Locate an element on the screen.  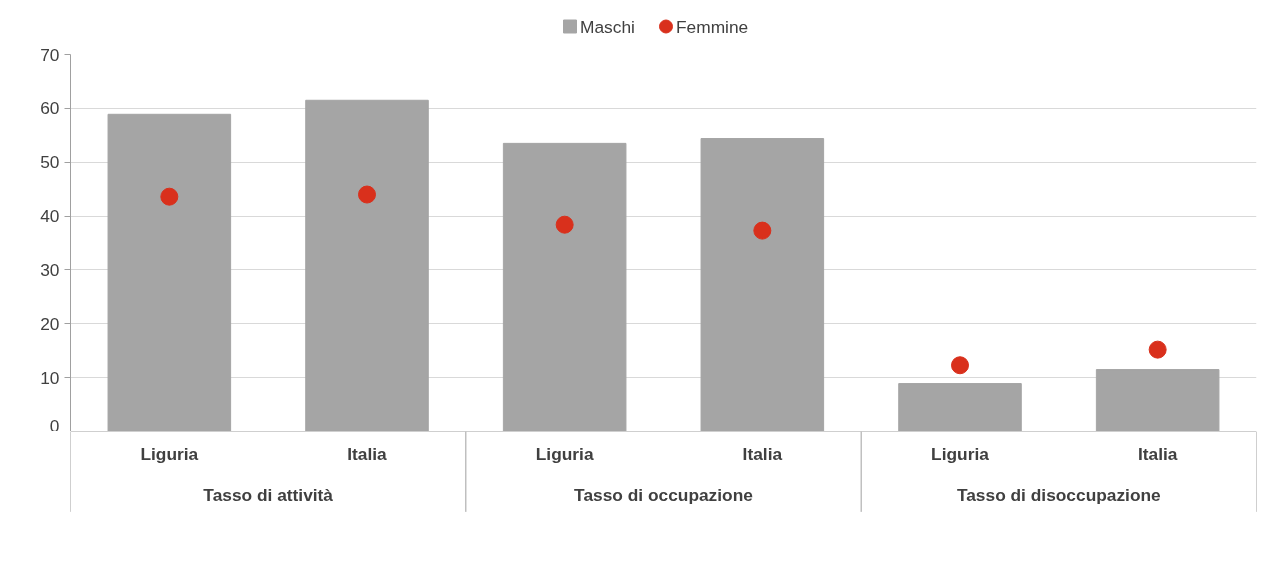
text: Tasso di occupazione is located at coordinates (664, 495).